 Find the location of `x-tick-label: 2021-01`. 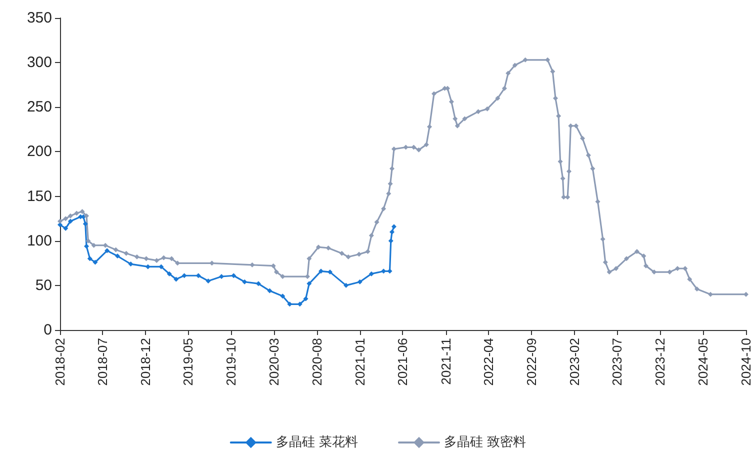

x-tick-label: 2021-01 is located at coordinates (360, 362).